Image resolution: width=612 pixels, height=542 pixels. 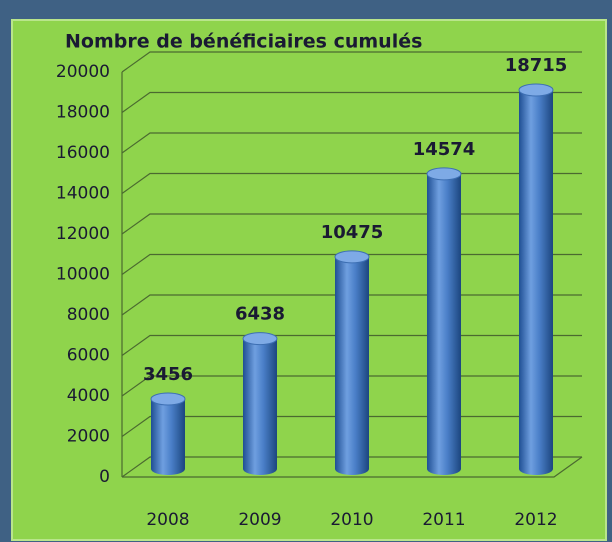 I want to click on value-label: 10475, so click(x=352, y=232).